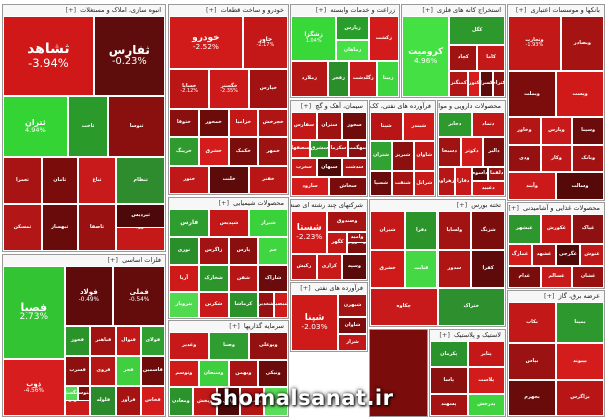 The height and width of the screenshot is (420, 607). What do you see at coordinates (532, 323) in the screenshot?
I see `stock-tile: بکاب` at bounding box center [532, 323].